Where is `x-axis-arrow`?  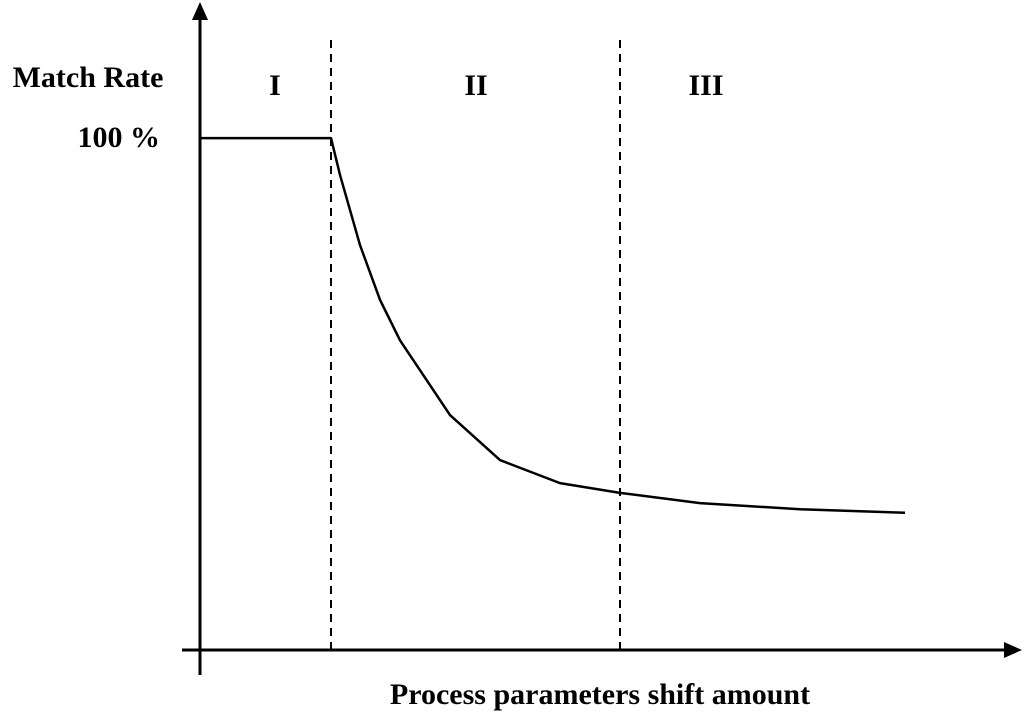
x-axis-arrow is located at coordinates (1013, 650).